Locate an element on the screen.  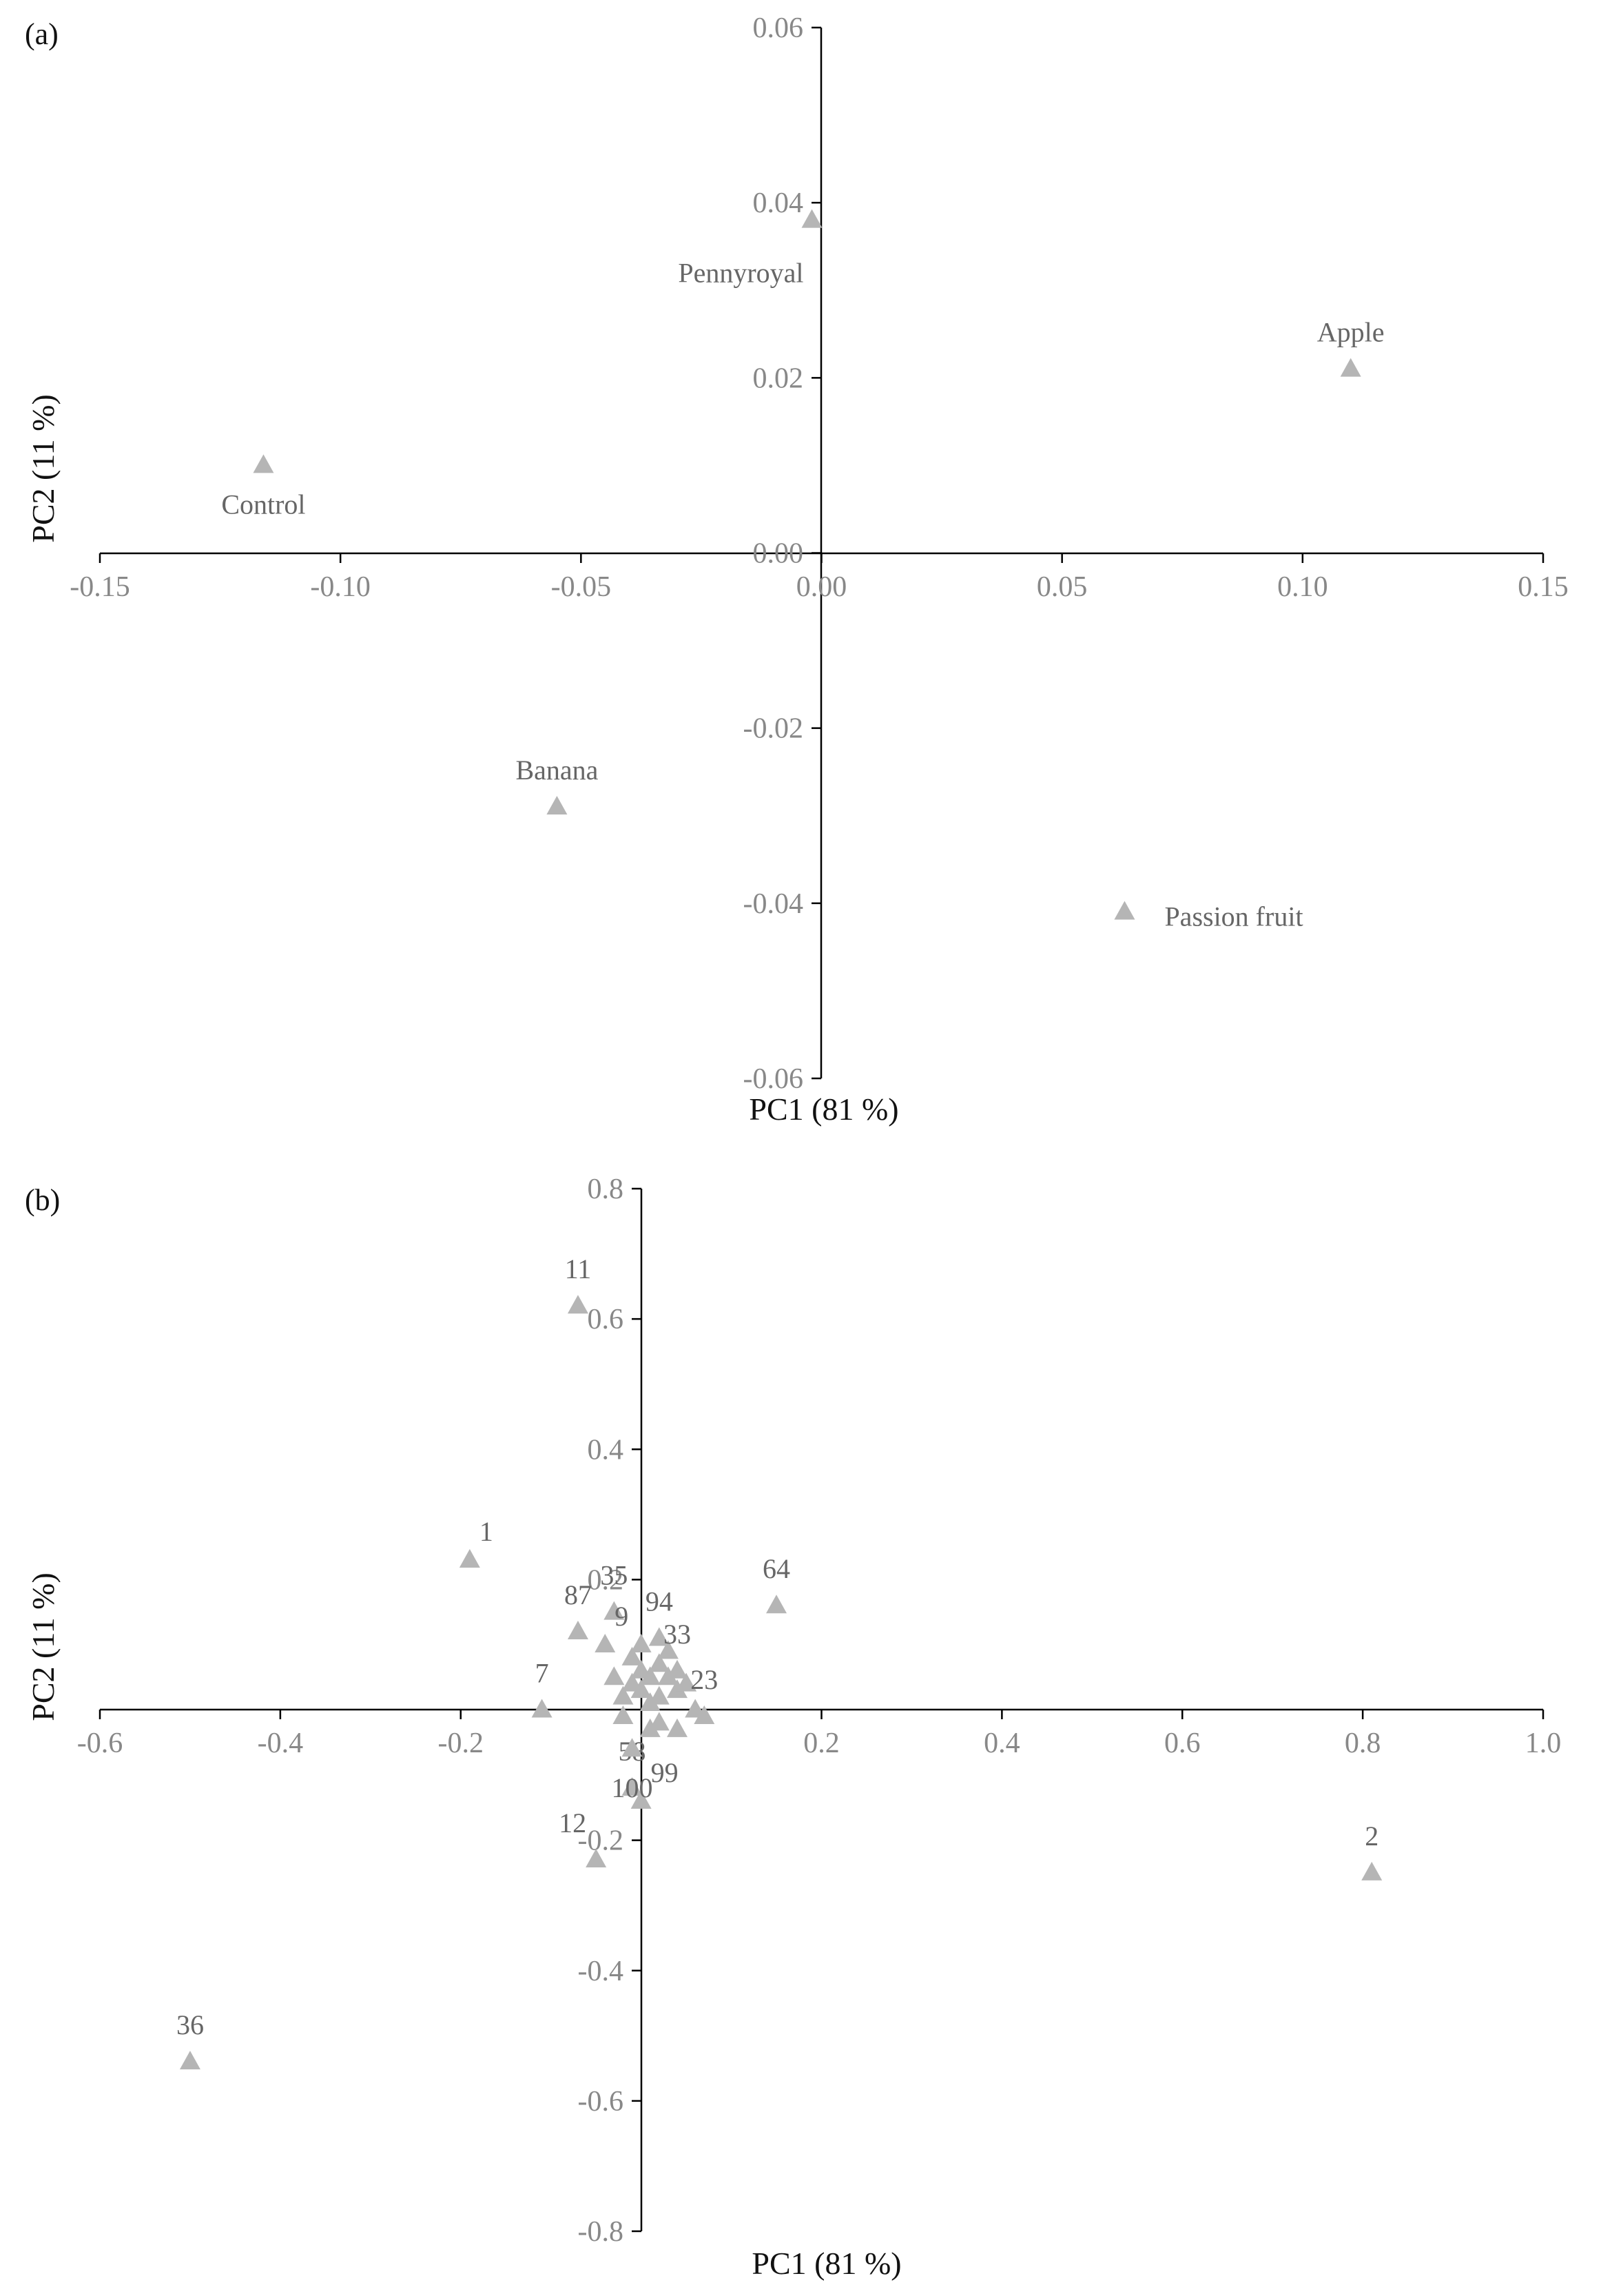
panel-b-label: (b) is located at coordinates (42, 1200).